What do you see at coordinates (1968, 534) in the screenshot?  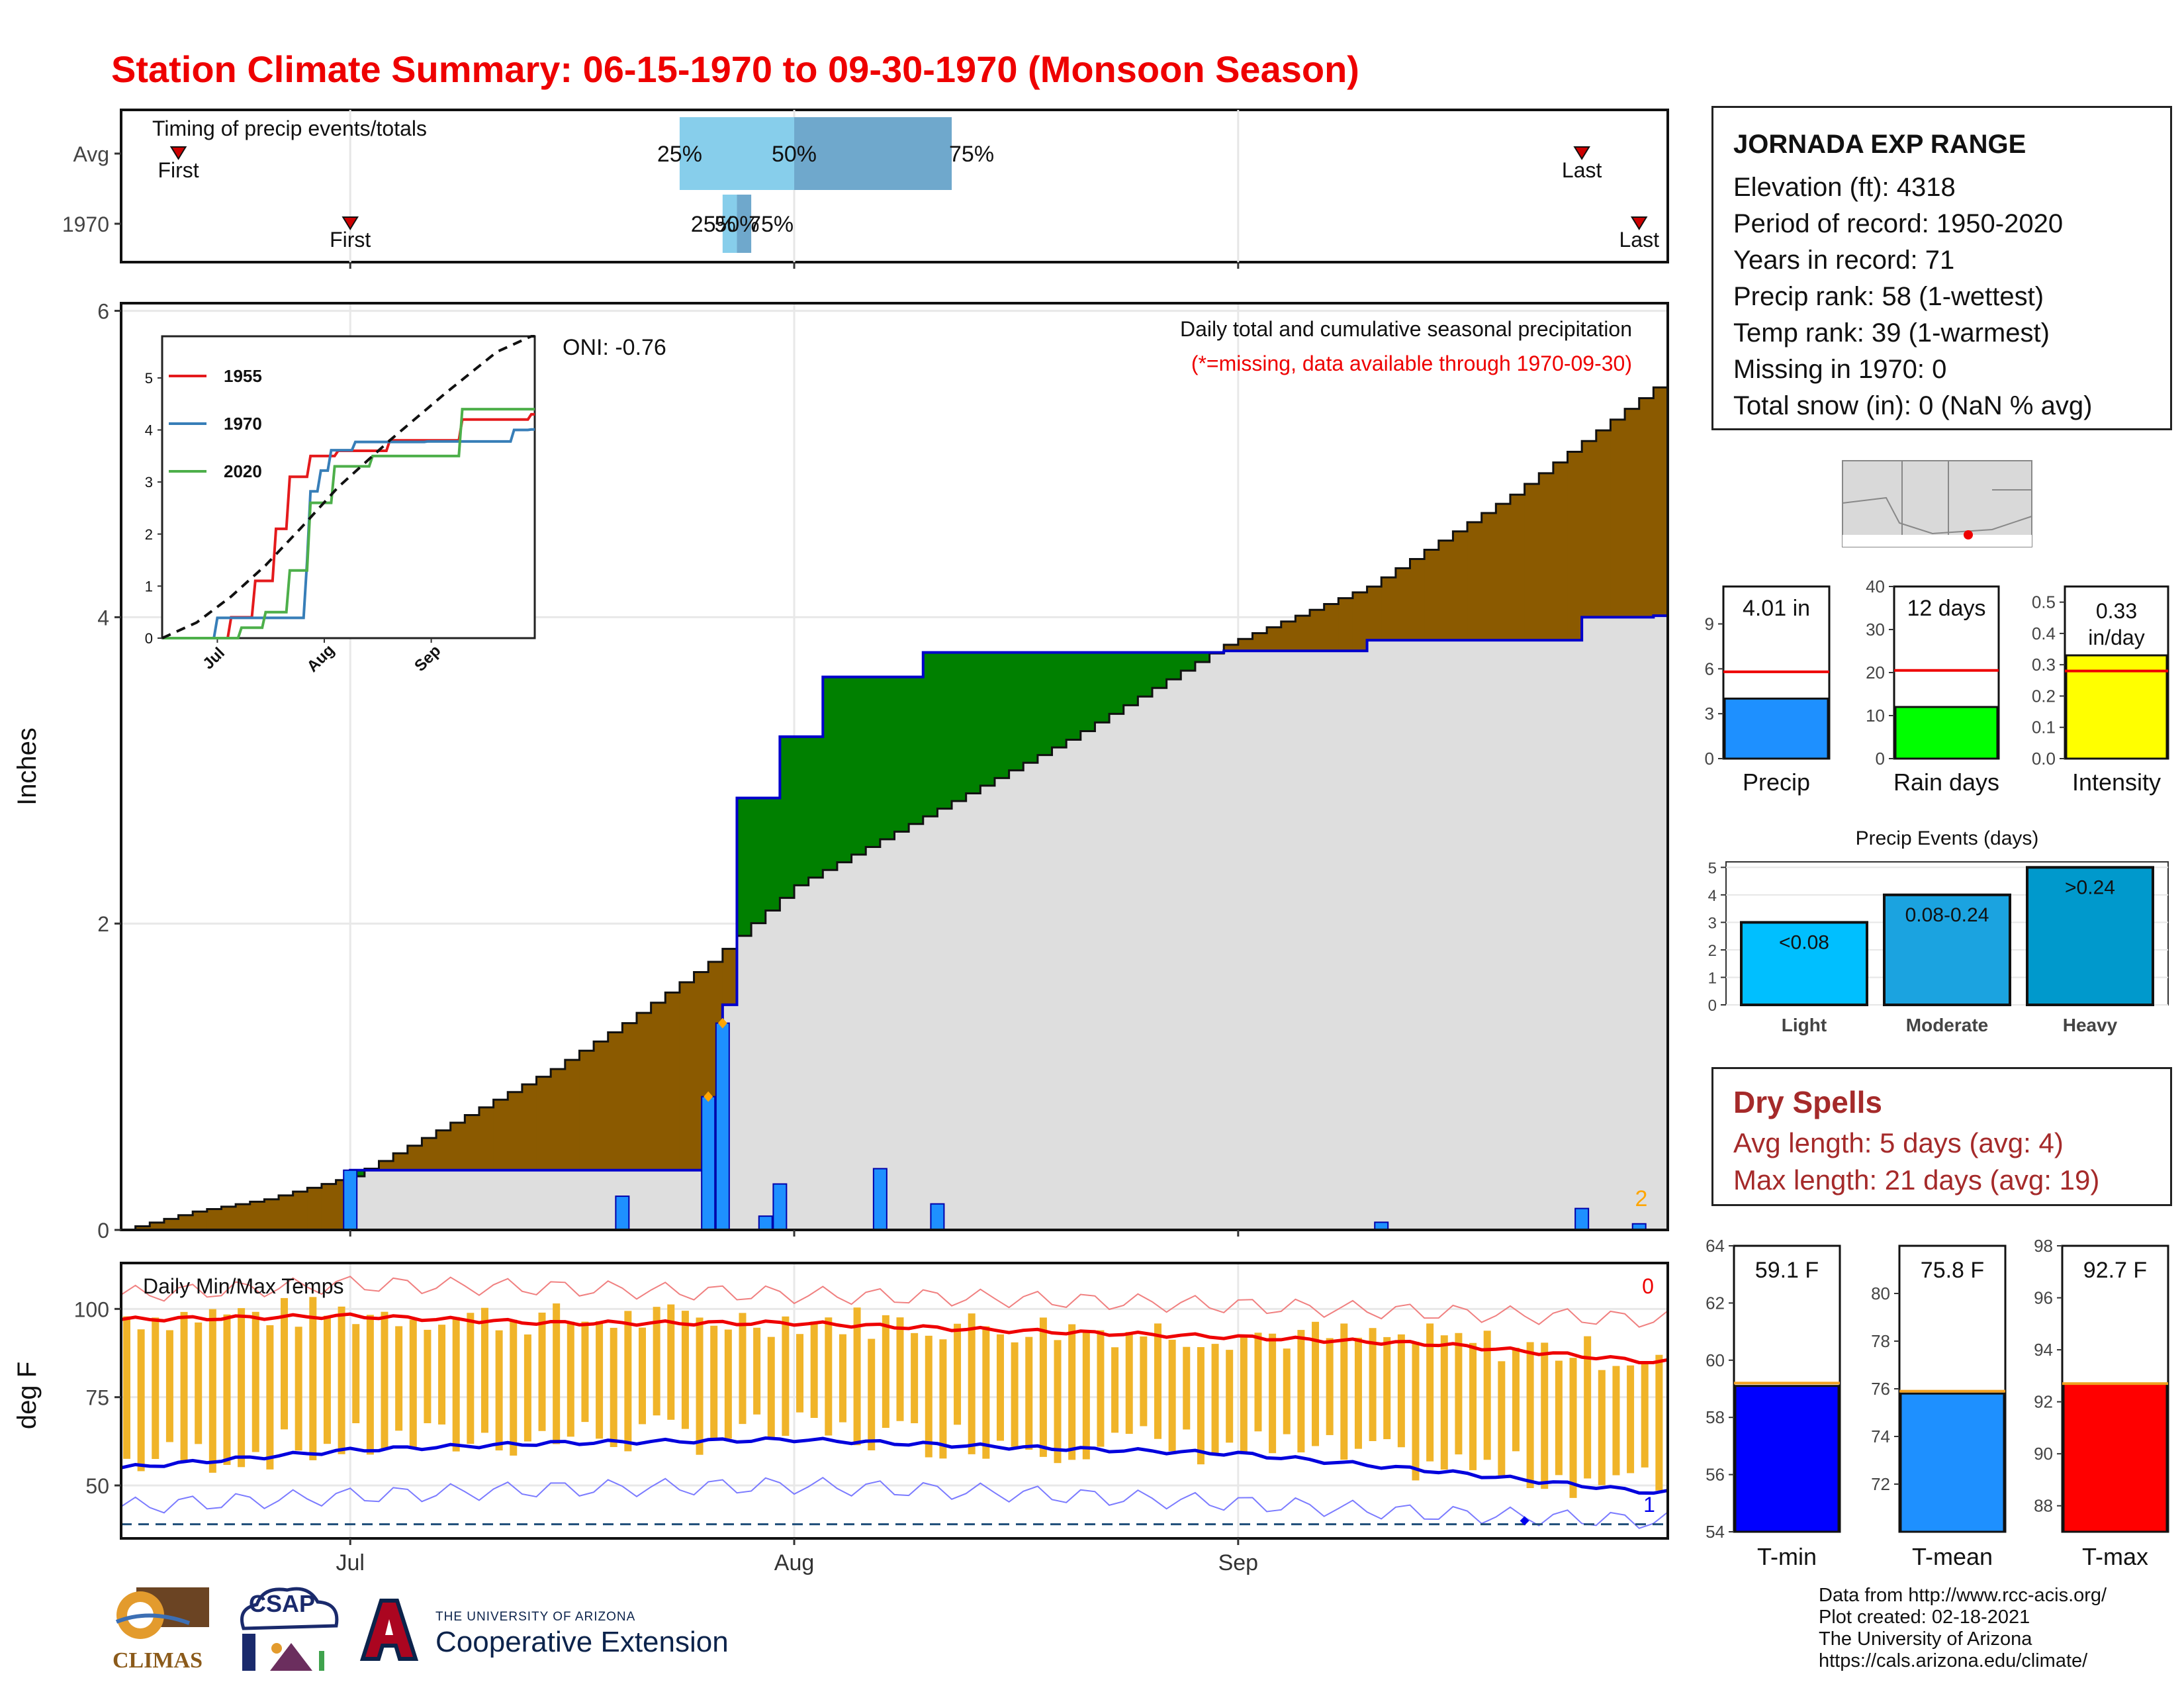 I see `station-location-marker` at bounding box center [1968, 534].